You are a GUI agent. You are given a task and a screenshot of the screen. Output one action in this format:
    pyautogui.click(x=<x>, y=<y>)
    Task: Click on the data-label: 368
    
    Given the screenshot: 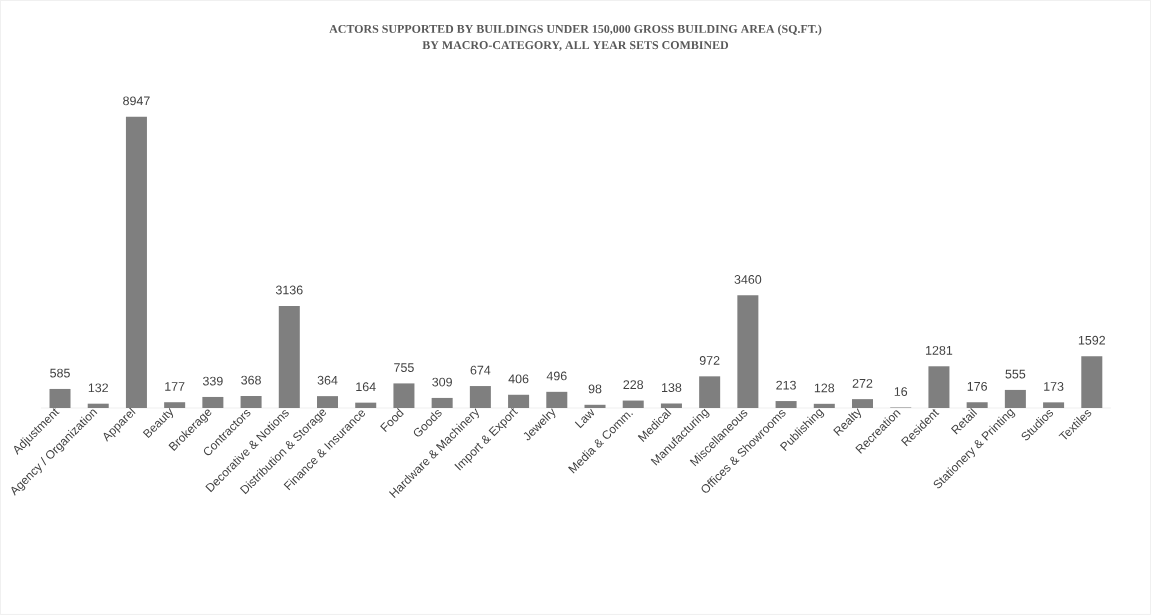 What is the action you would take?
    pyautogui.click(x=251, y=380)
    